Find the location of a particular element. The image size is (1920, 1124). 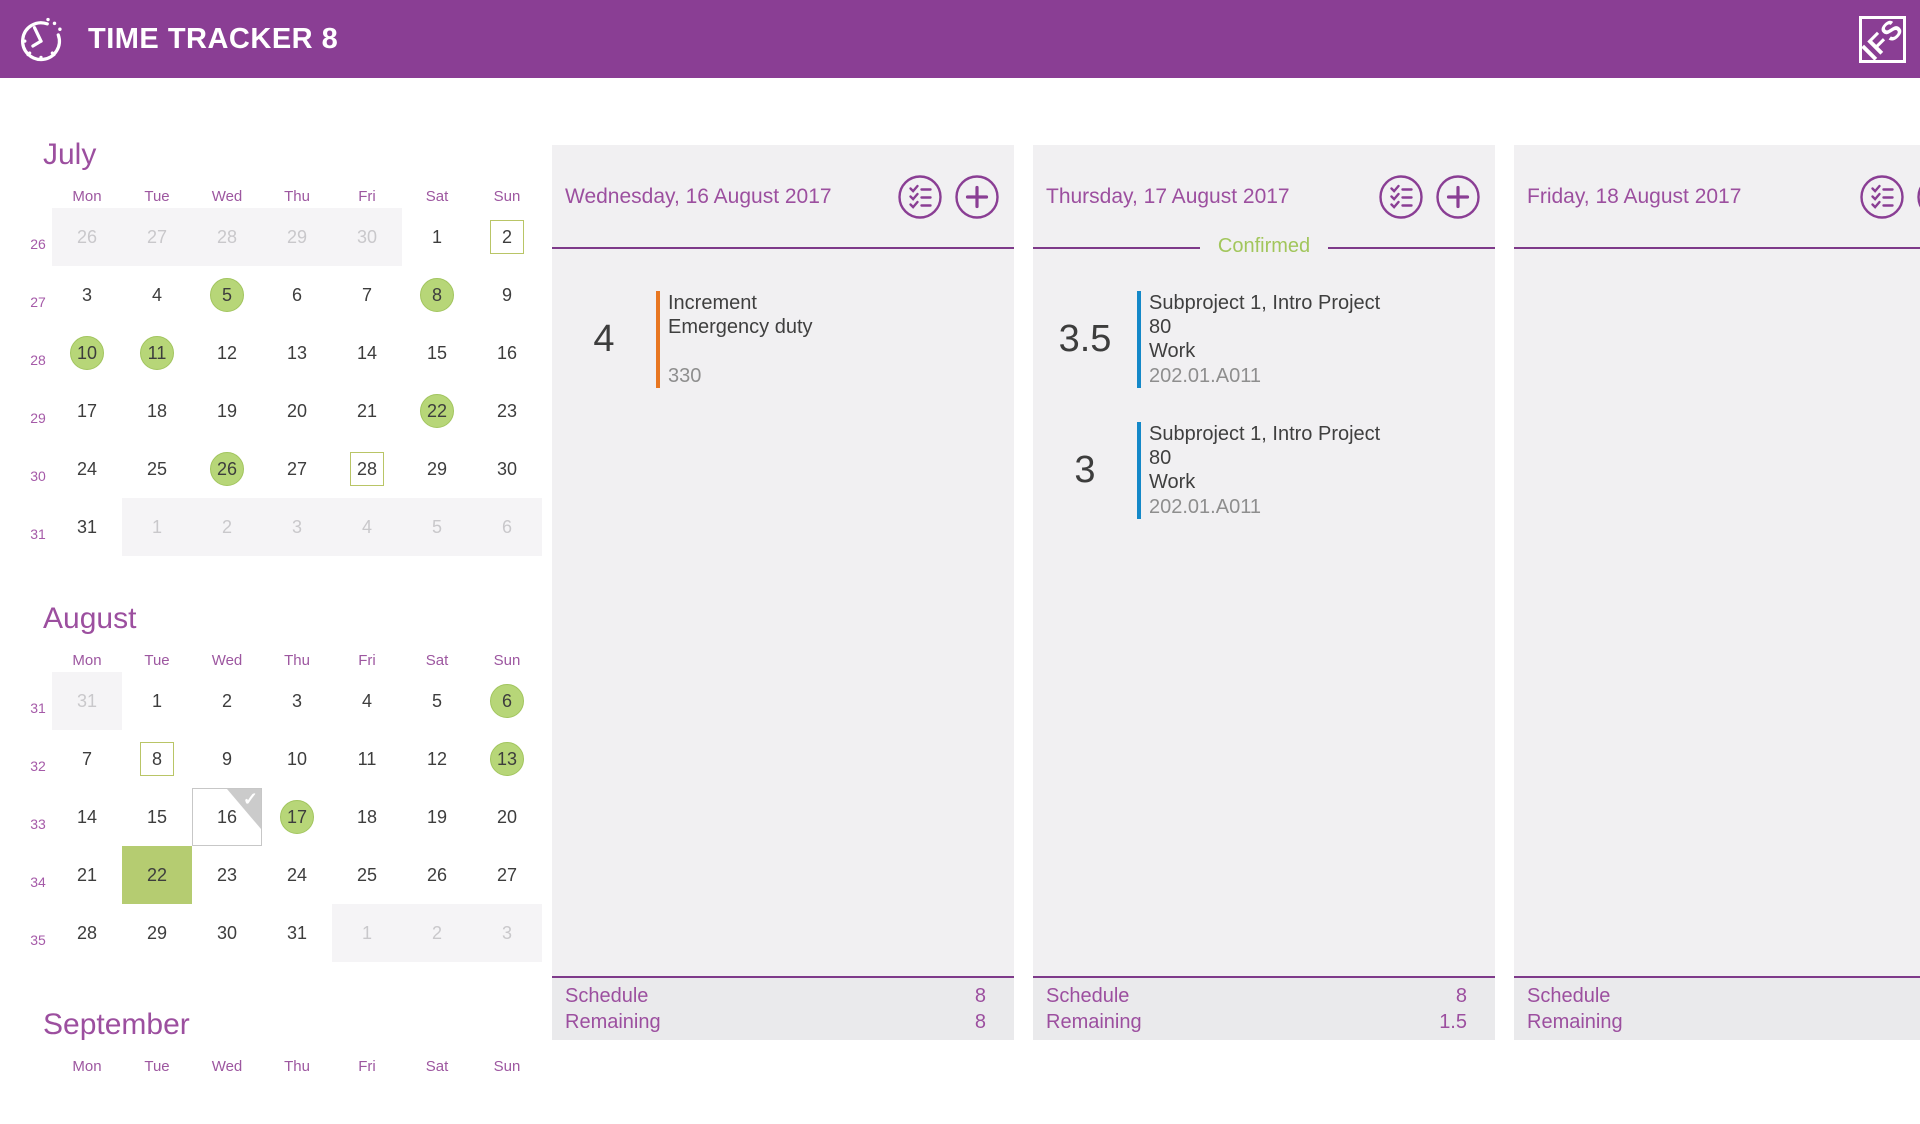

weekday-header: Fri is located at coordinates (367, 1060).